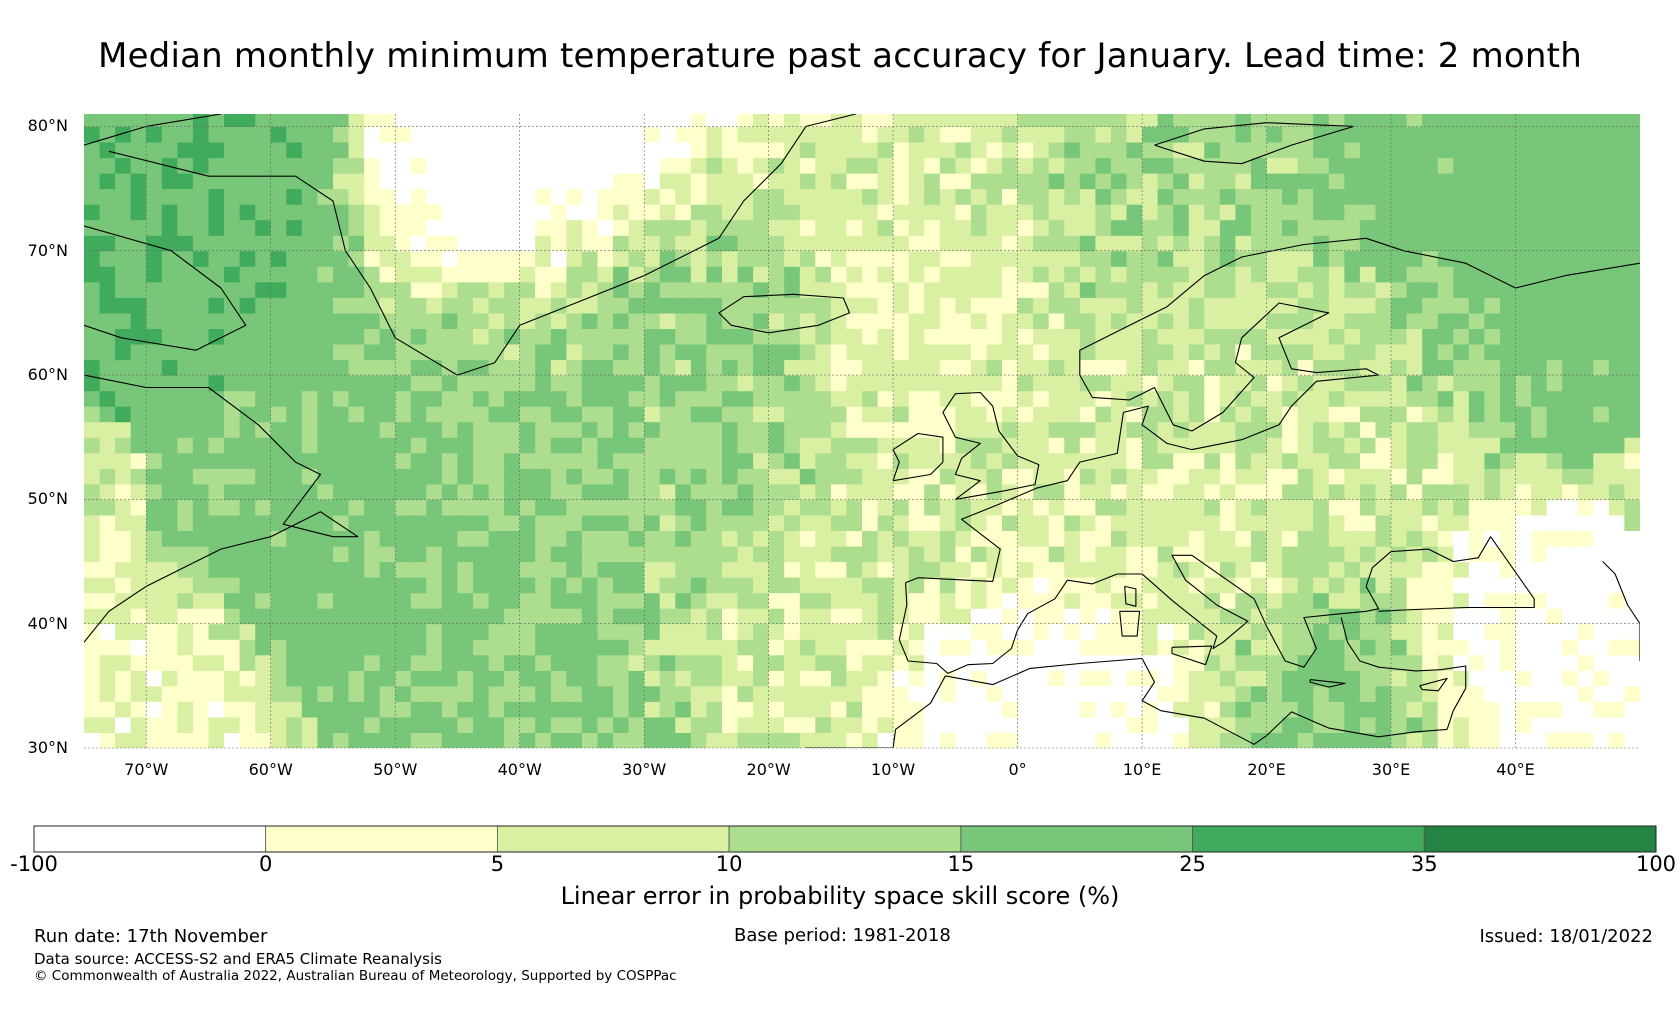  What do you see at coordinates (497, 864) in the screenshot?
I see `colorbar-tick-label: 5` at bounding box center [497, 864].